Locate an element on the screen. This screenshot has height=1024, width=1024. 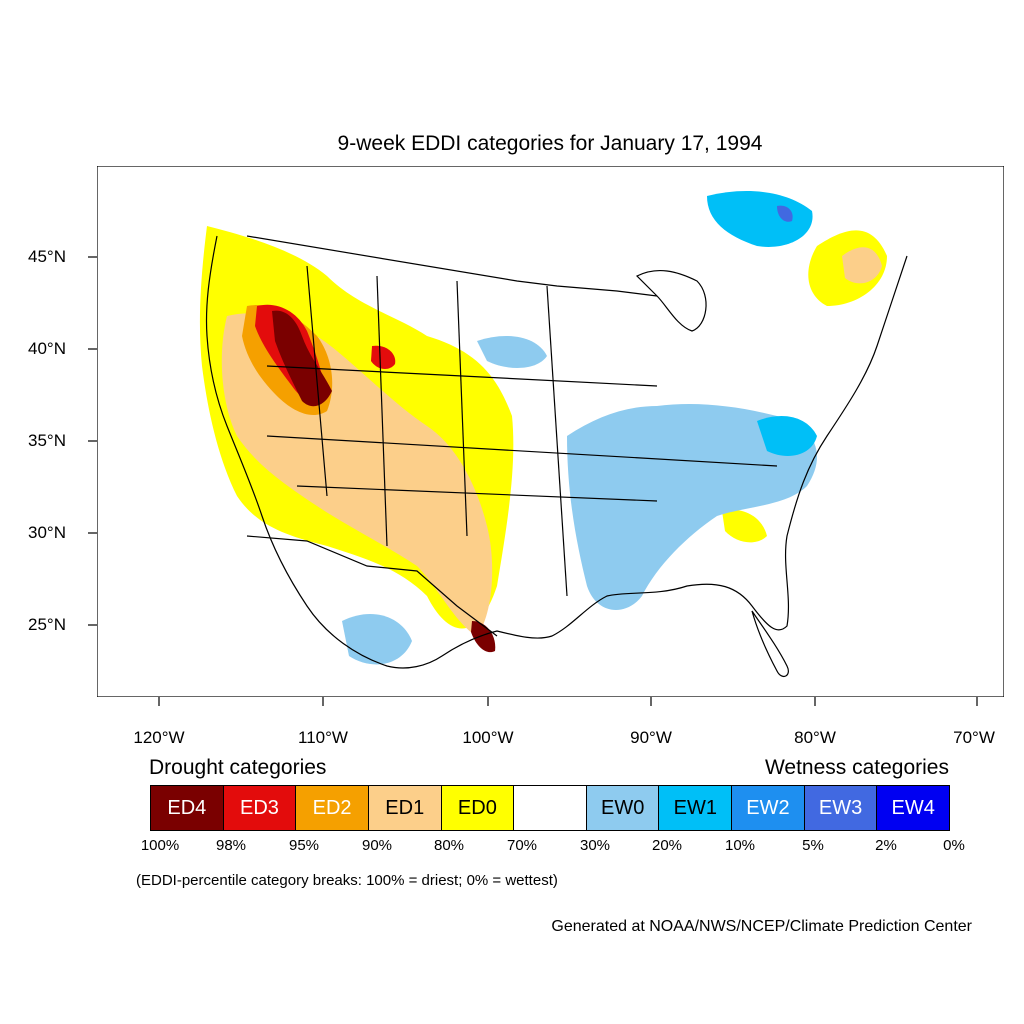
lon-label-100w: 100°W is located at coordinates (488, 737).